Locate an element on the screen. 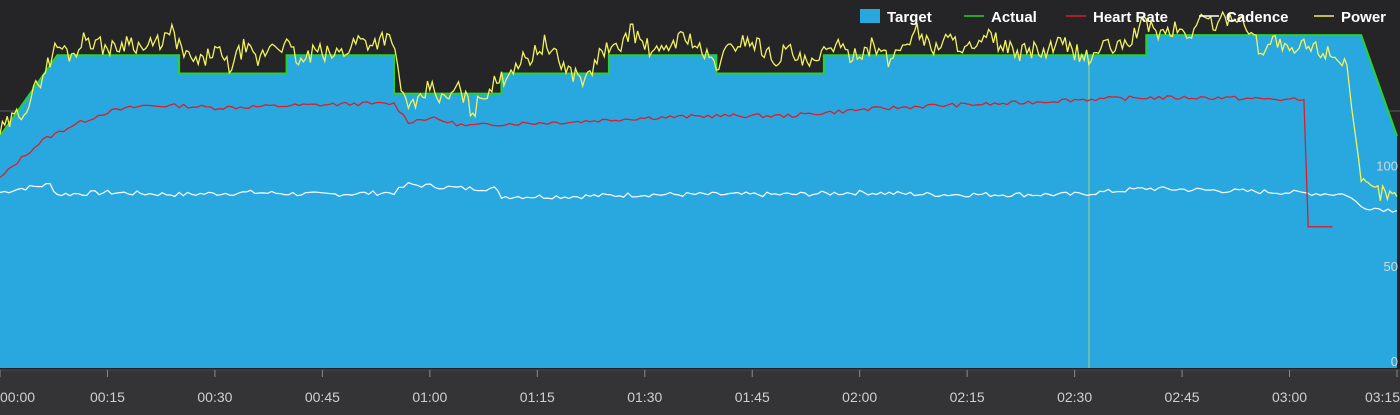 This screenshot has height=415, width=1400. x-tick-label: 01:15 is located at coordinates (537, 397).